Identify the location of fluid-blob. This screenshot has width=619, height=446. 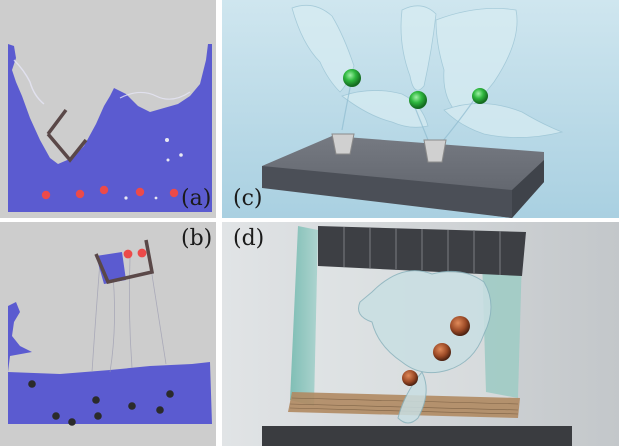
(425, 347).